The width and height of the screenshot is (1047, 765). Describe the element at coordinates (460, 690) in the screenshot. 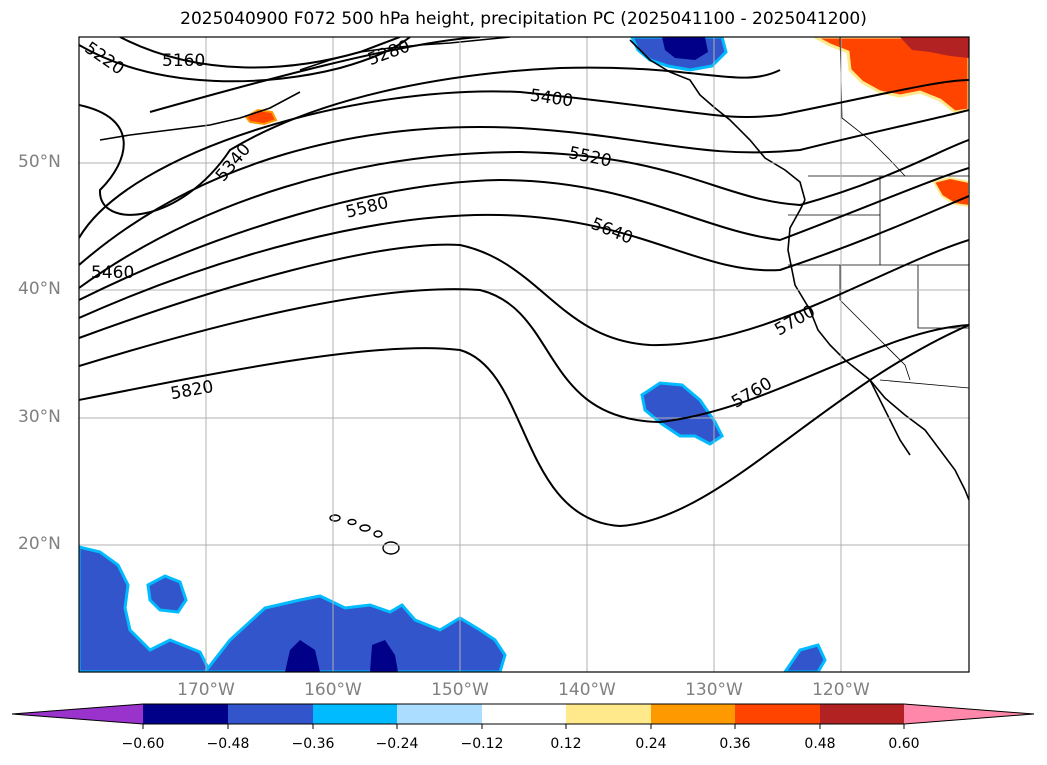

I see `lon-label-150w: 150°W` at that location.